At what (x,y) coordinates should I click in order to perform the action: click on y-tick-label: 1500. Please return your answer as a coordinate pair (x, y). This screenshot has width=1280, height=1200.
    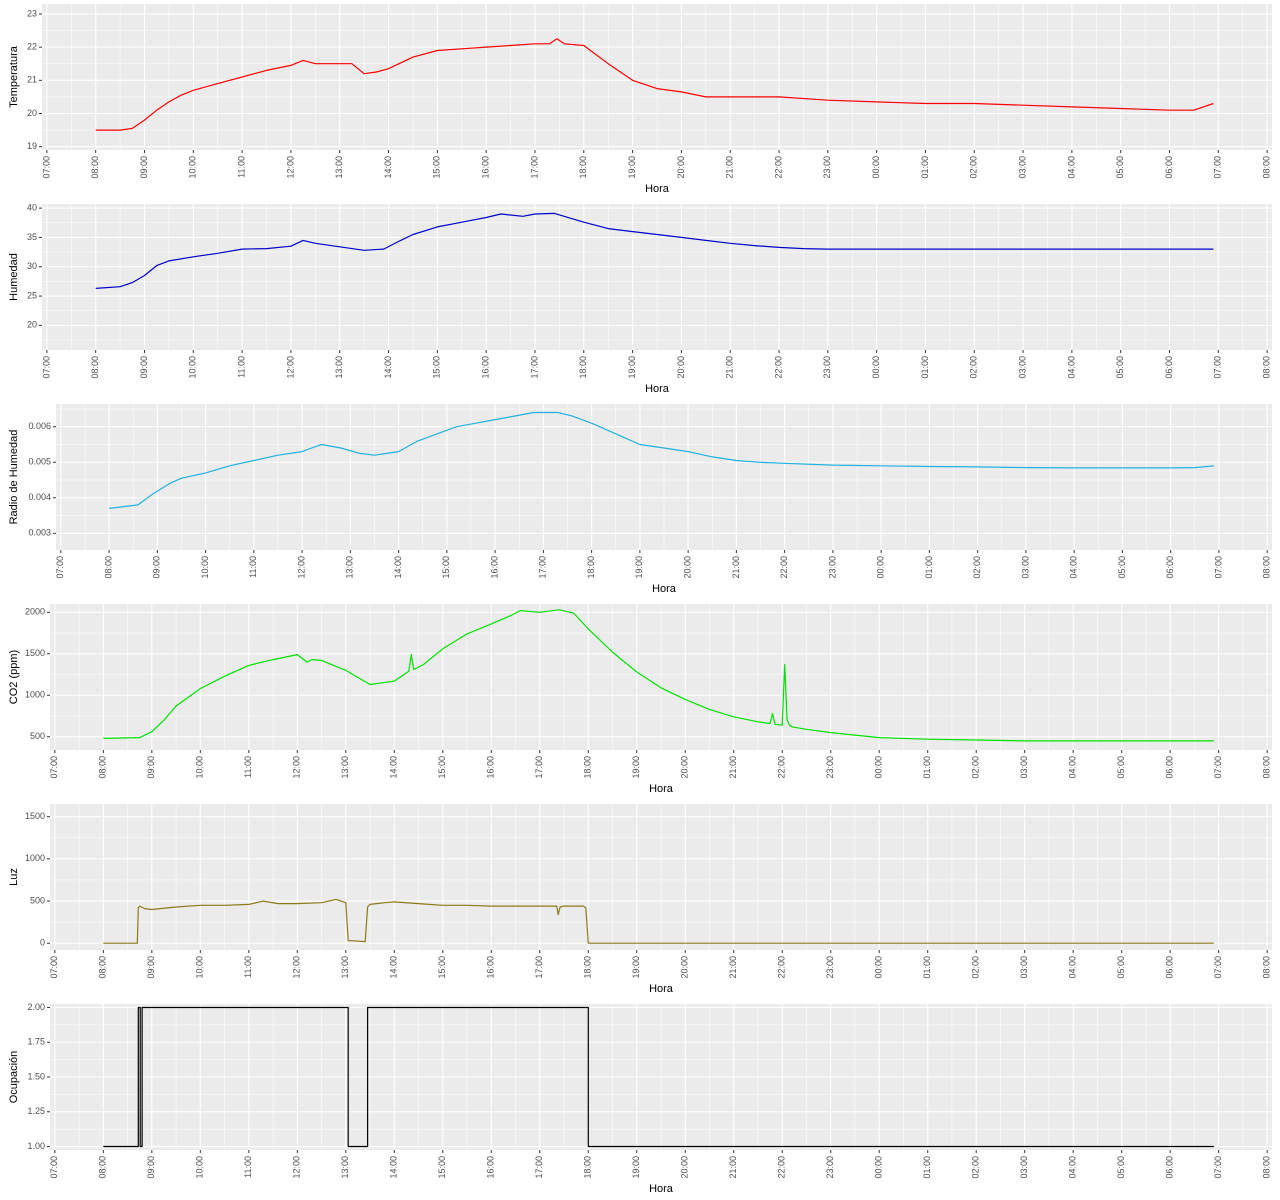
    Looking at the image, I should click on (35, 816).